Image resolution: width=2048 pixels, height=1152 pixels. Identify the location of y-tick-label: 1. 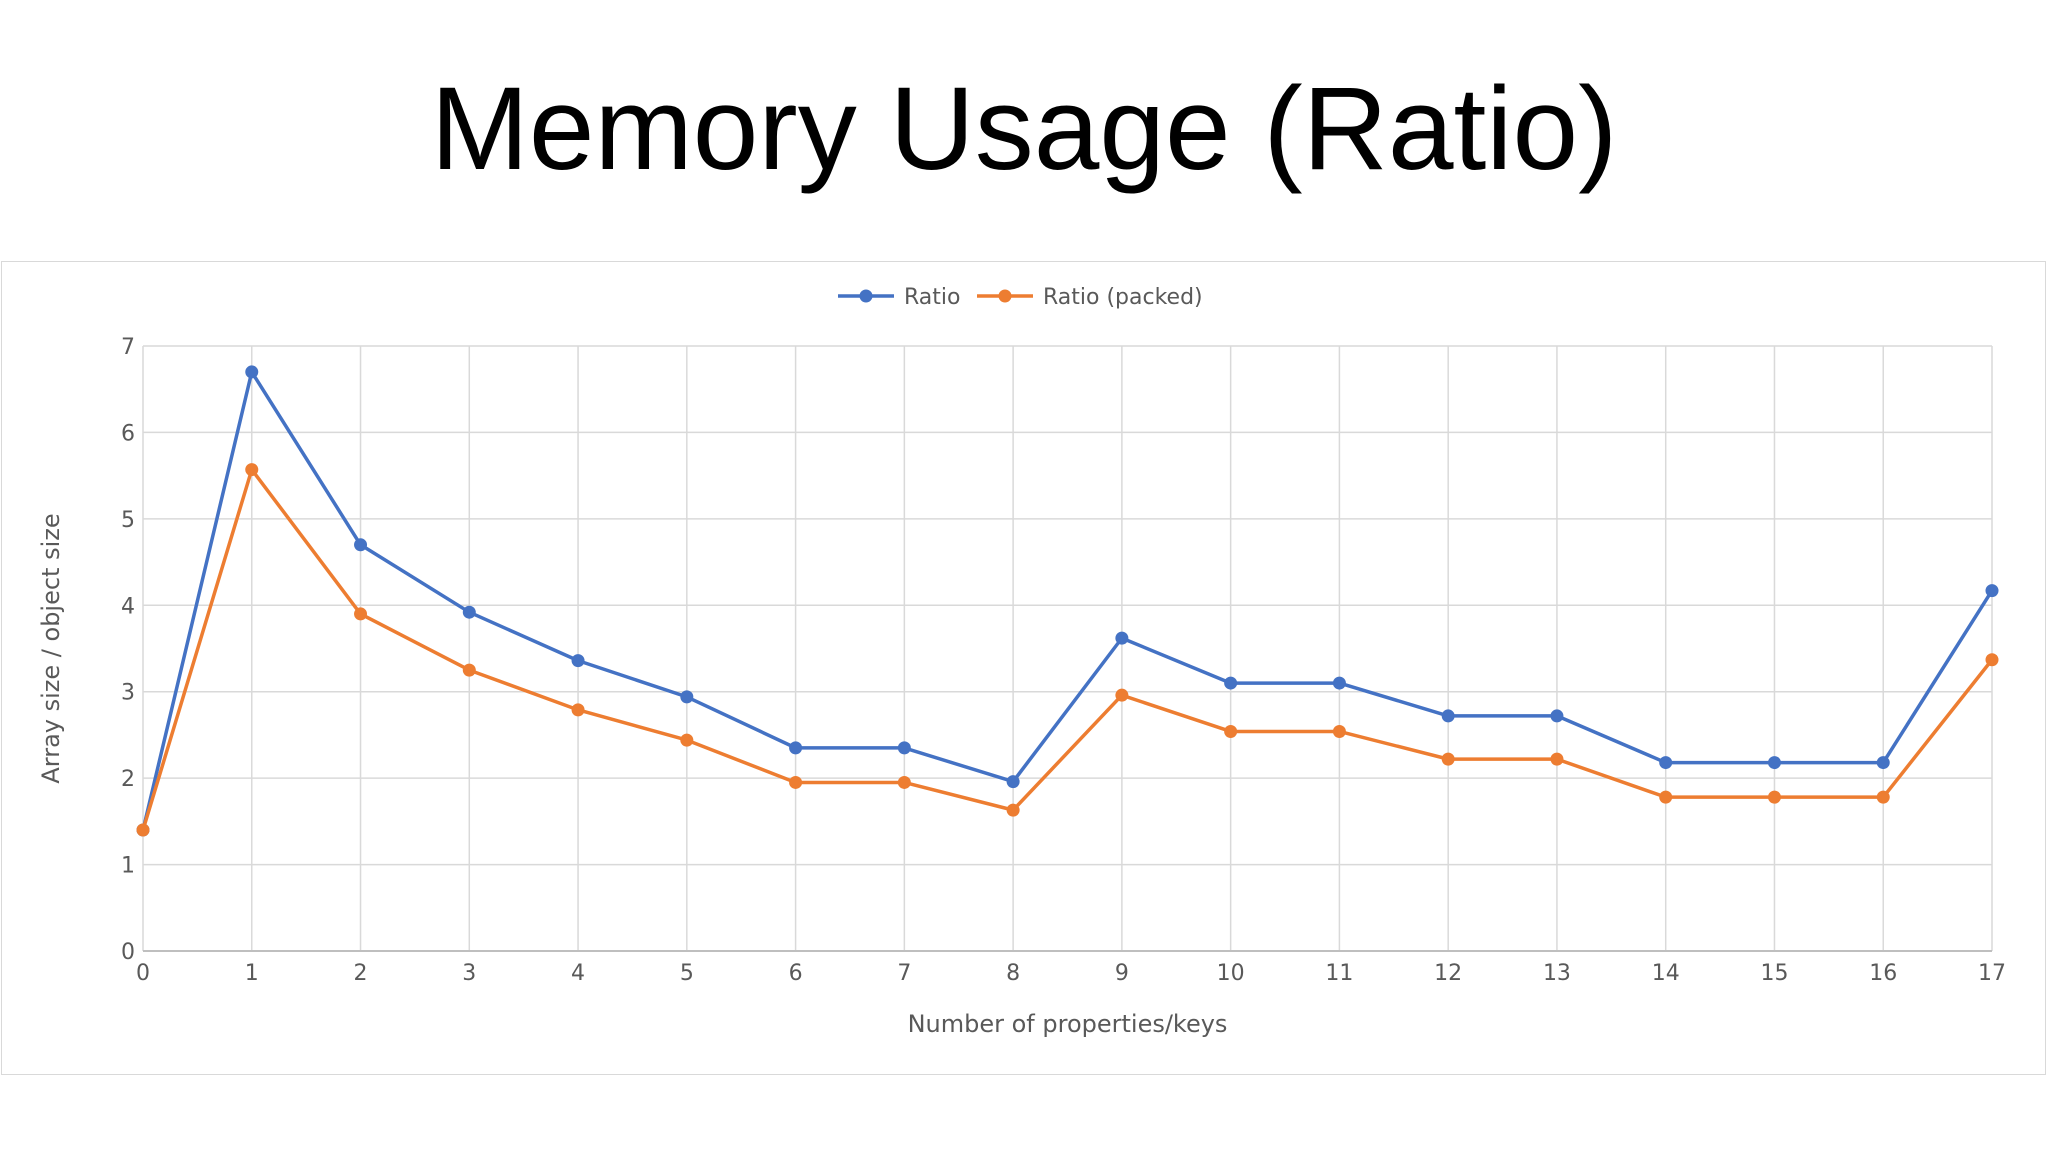
(128, 866).